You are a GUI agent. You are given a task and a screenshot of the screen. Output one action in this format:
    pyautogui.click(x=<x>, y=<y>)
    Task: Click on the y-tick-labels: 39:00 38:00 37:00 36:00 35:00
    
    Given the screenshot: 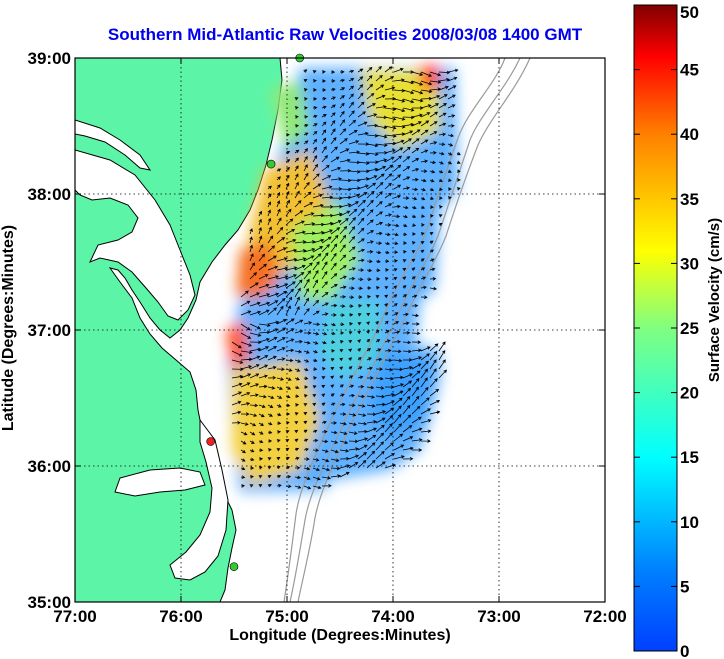 What is the action you would take?
    pyautogui.click(x=49, y=330)
    